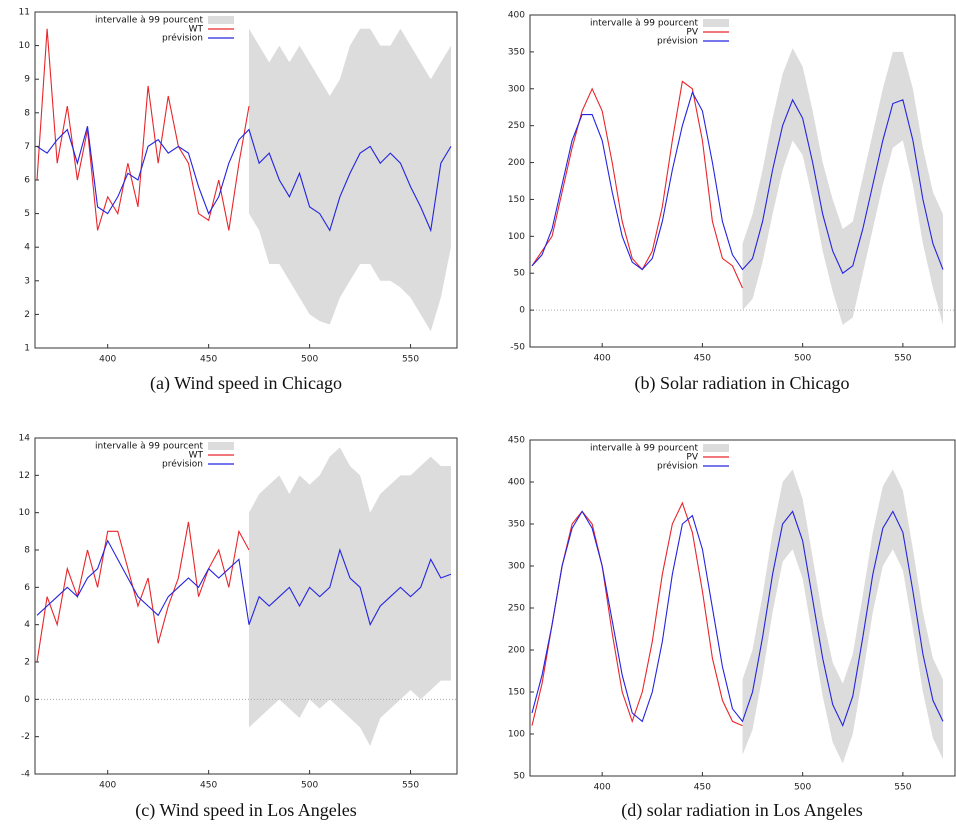 The width and height of the screenshot is (956, 831). Describe the element at coordinates (25, 737) in the screenshot. I see `y-tick-label: -2` at that location.